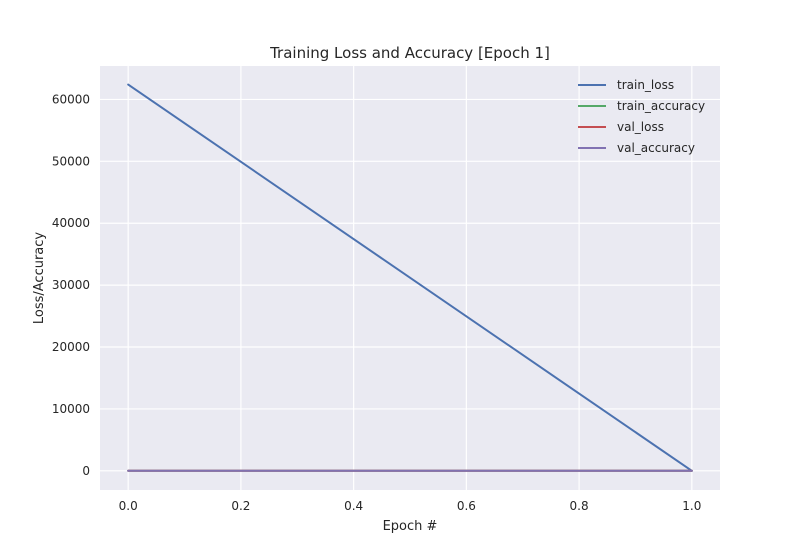 Image resolution: width=800 pixels, height=550 pixels. I want to click on x-tick-label: 1.0, so click(691, 506).